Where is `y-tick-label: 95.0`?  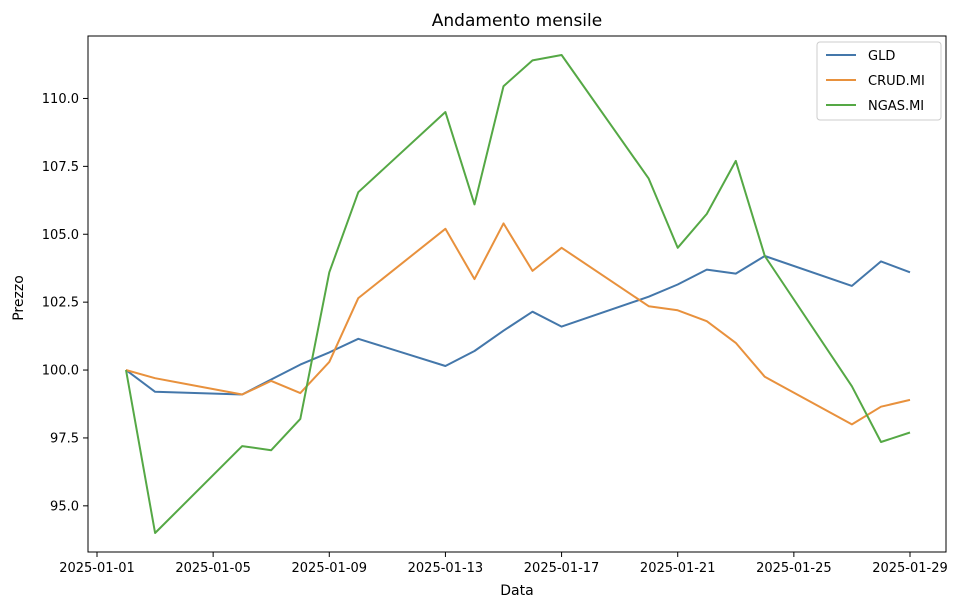
y-tick-label: 95.0 is located at coordinates (64, 506).